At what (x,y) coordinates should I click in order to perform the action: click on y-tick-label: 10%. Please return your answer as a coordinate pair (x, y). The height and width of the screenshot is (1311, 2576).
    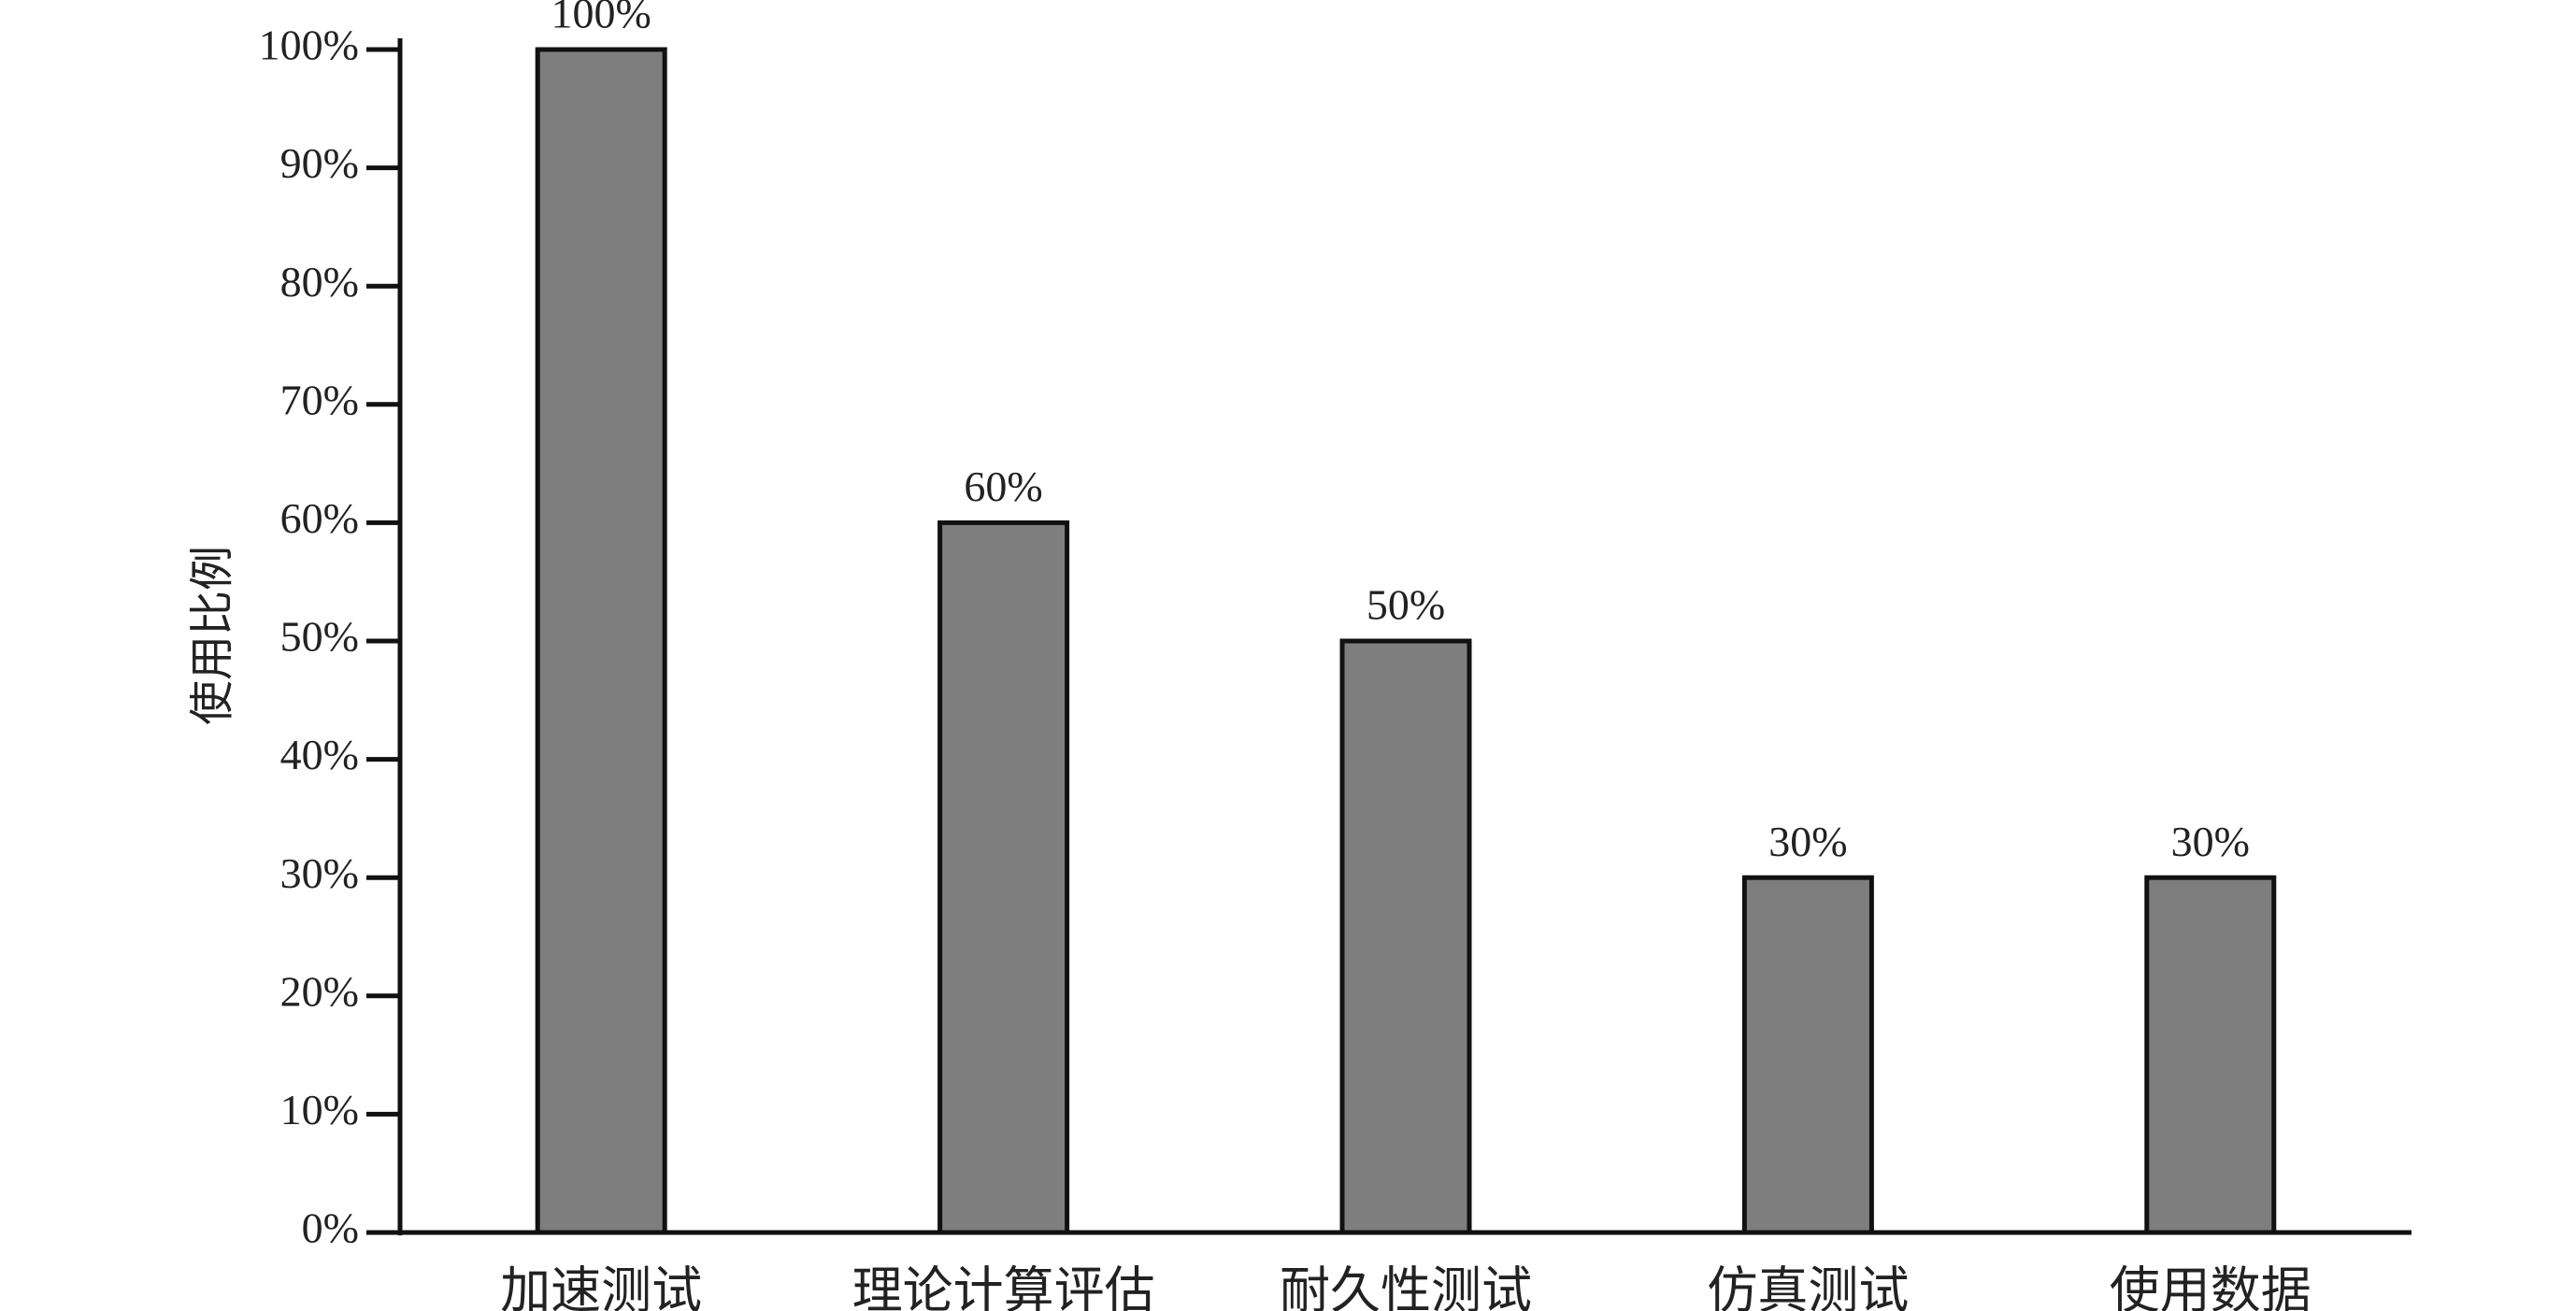
    Looking at the image, I should click on (319, 1109).